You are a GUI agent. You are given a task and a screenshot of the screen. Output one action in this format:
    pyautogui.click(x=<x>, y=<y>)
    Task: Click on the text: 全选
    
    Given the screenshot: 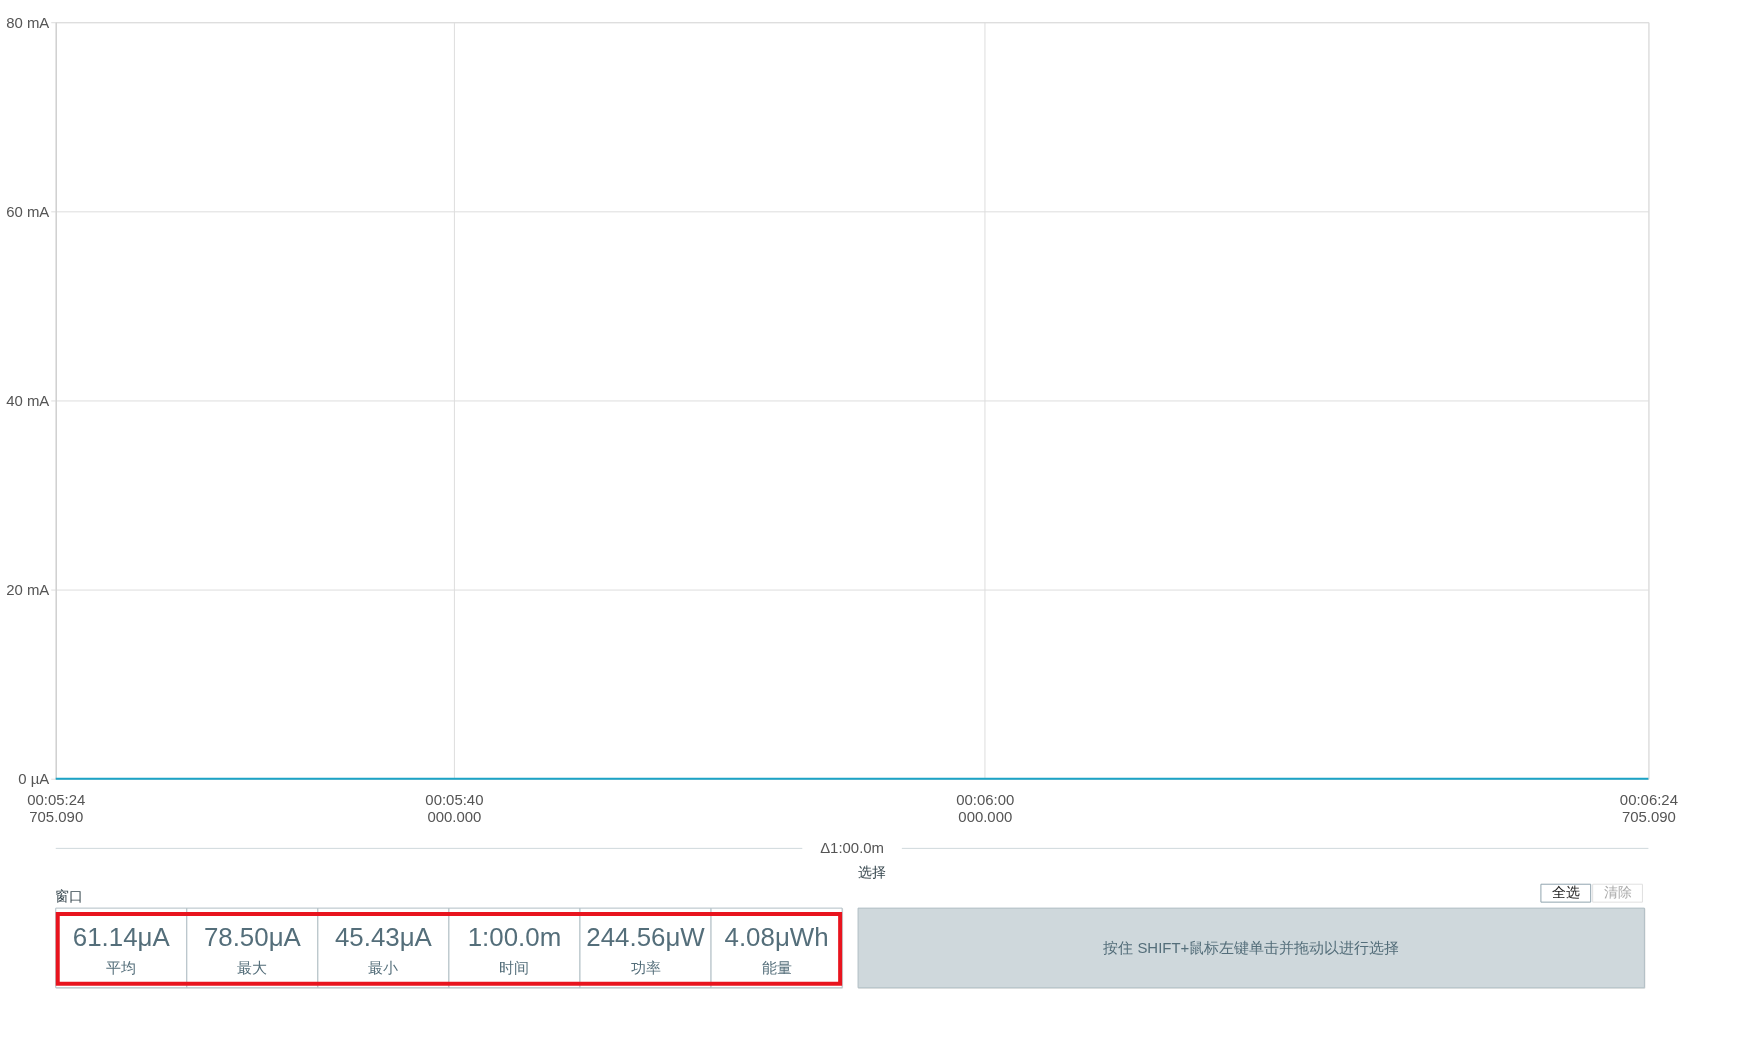 What is the action you would take?
    pyautogui.click(x=1565, y=892)
    